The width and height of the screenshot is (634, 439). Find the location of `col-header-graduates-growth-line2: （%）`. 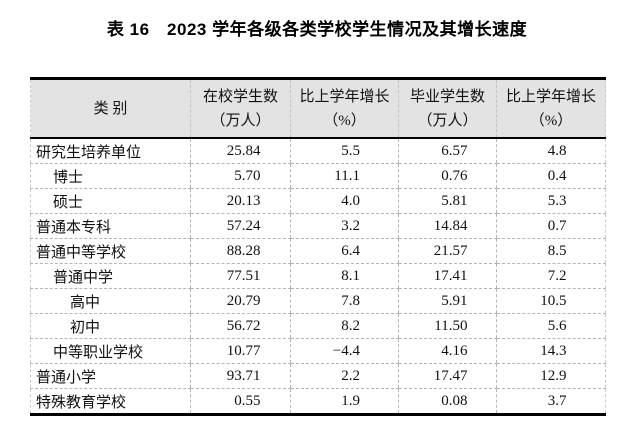

col-header-graduates-growth-line2: （%） is located at coordinates (551, 120).